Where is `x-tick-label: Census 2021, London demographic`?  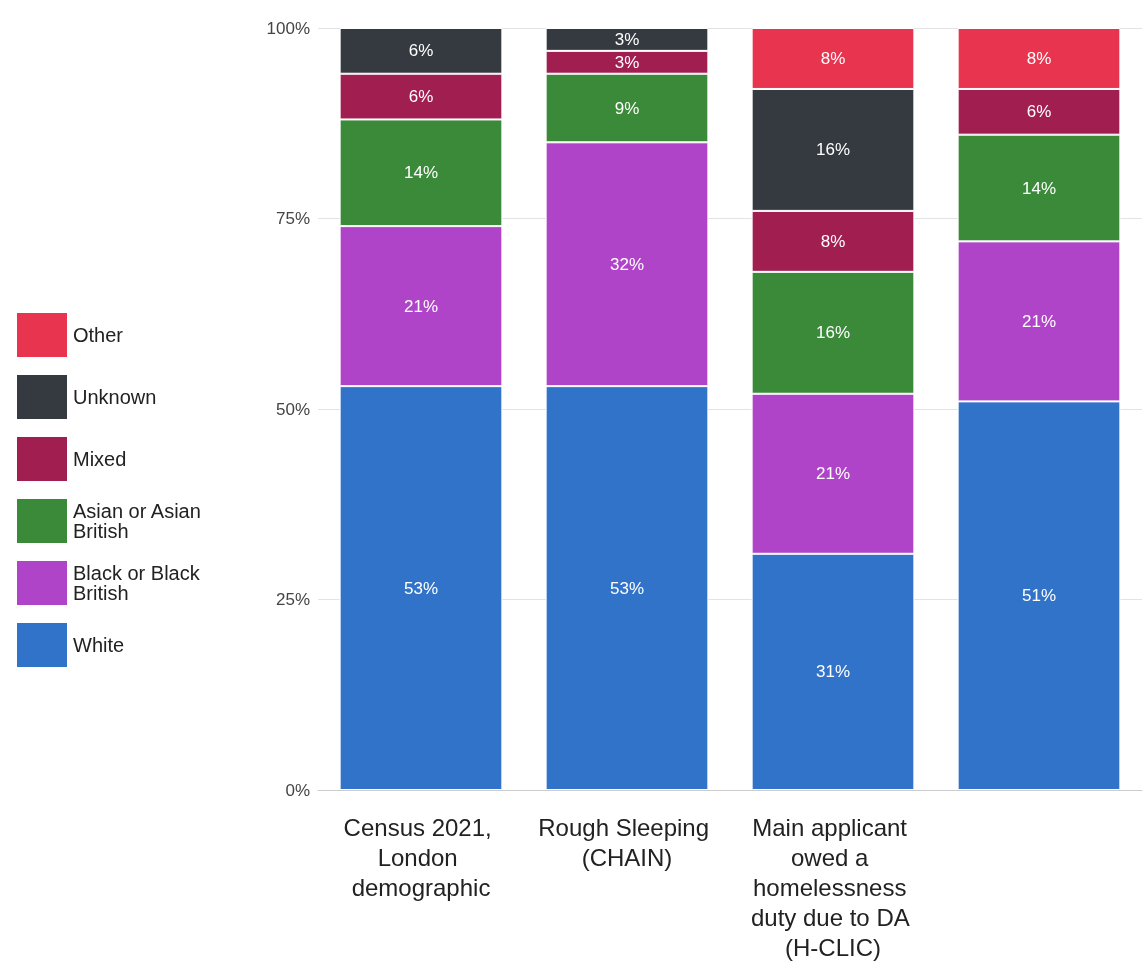 x-tick-label: Census 2021, London demographic is located at coordinates (421, 857).